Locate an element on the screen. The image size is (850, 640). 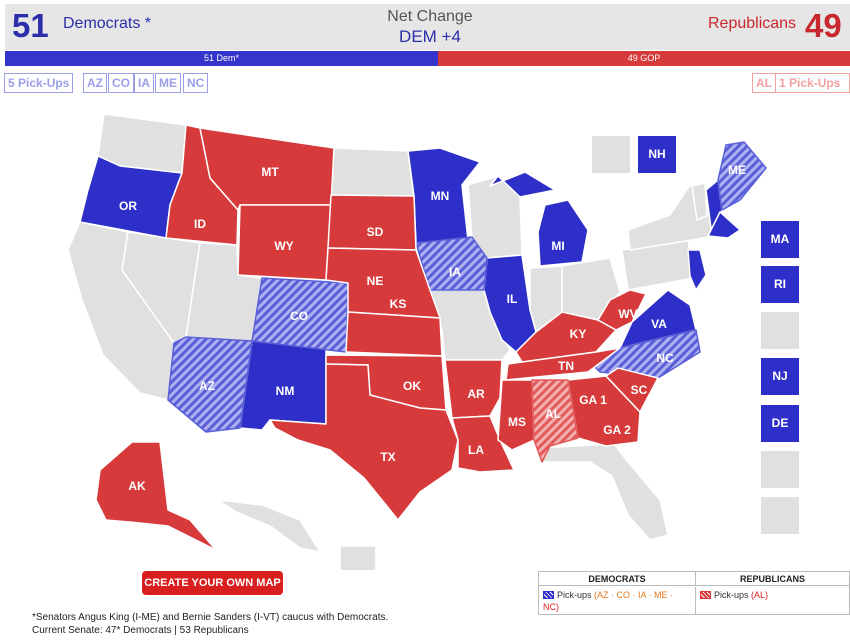
state-box-md is located at coordinates (780, 469).